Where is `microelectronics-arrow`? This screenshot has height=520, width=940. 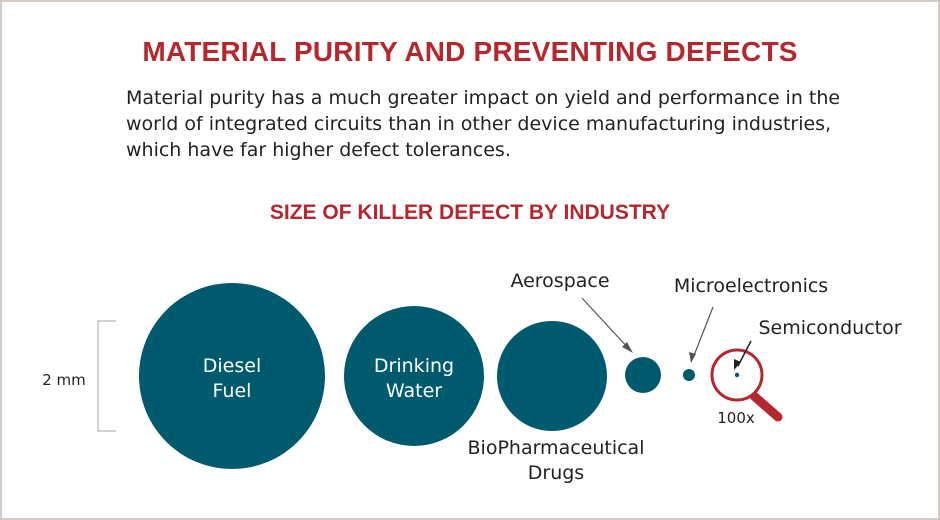
microelectronics-arrow is located at coordinates (701, 334).